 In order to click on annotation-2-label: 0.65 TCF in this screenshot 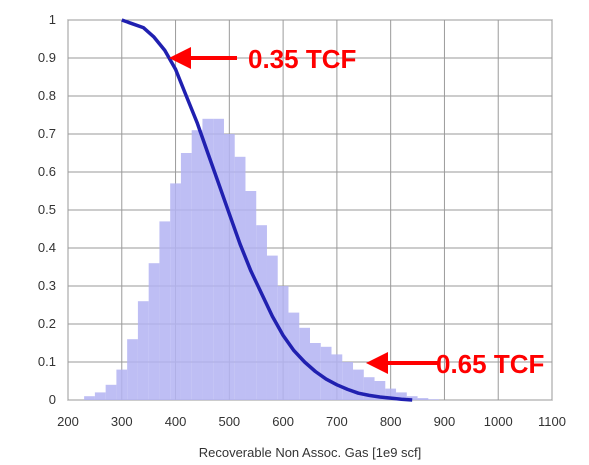, I will do `click(490, 364)`.